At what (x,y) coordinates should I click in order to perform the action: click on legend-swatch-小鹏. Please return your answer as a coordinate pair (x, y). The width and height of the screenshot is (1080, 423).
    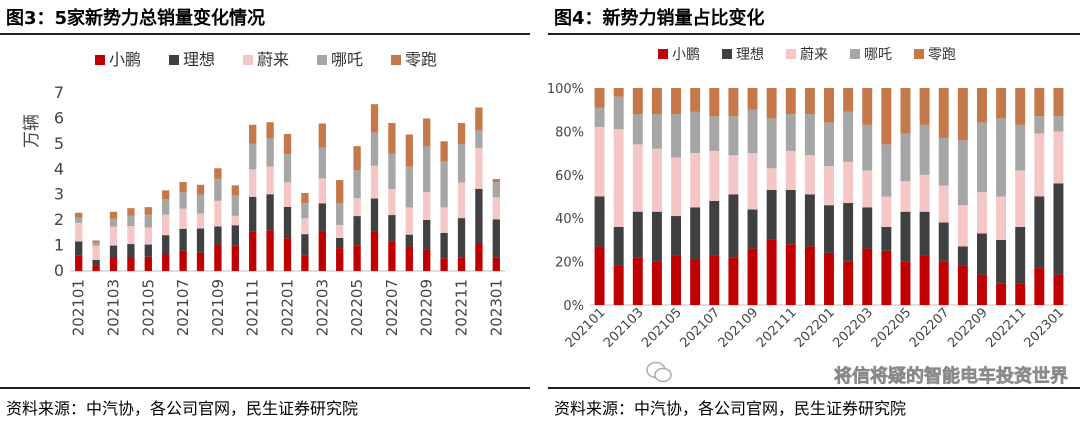
    Looking at the image, I should click on (100, 60).